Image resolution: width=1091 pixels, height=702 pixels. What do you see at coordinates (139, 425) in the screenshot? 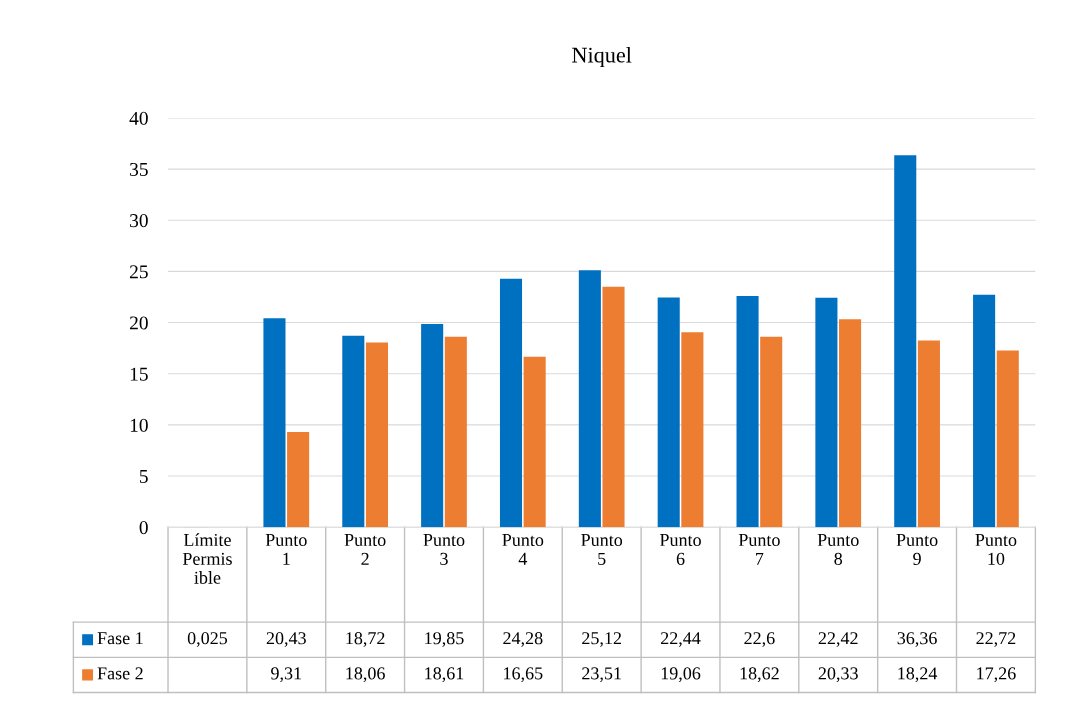
I see `y-tick-label: 10` at bounding box center [139, 425].